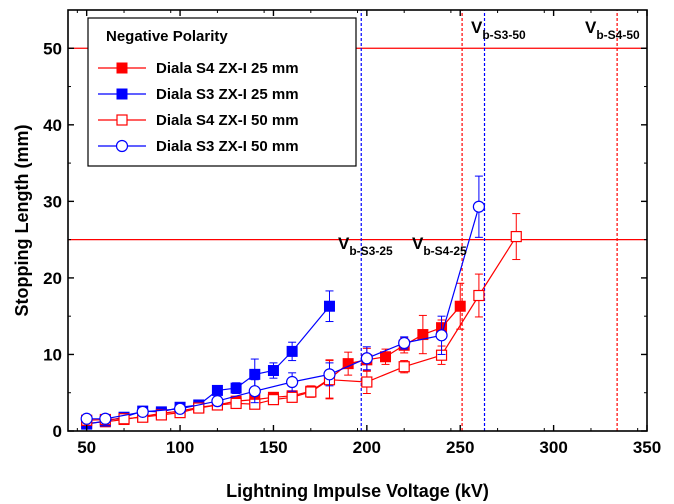  Describe the element at coordinates (357, 491) in the screenshot. I see `x-axis-label: Lightning Impulse Voltage (kV)` at that location.